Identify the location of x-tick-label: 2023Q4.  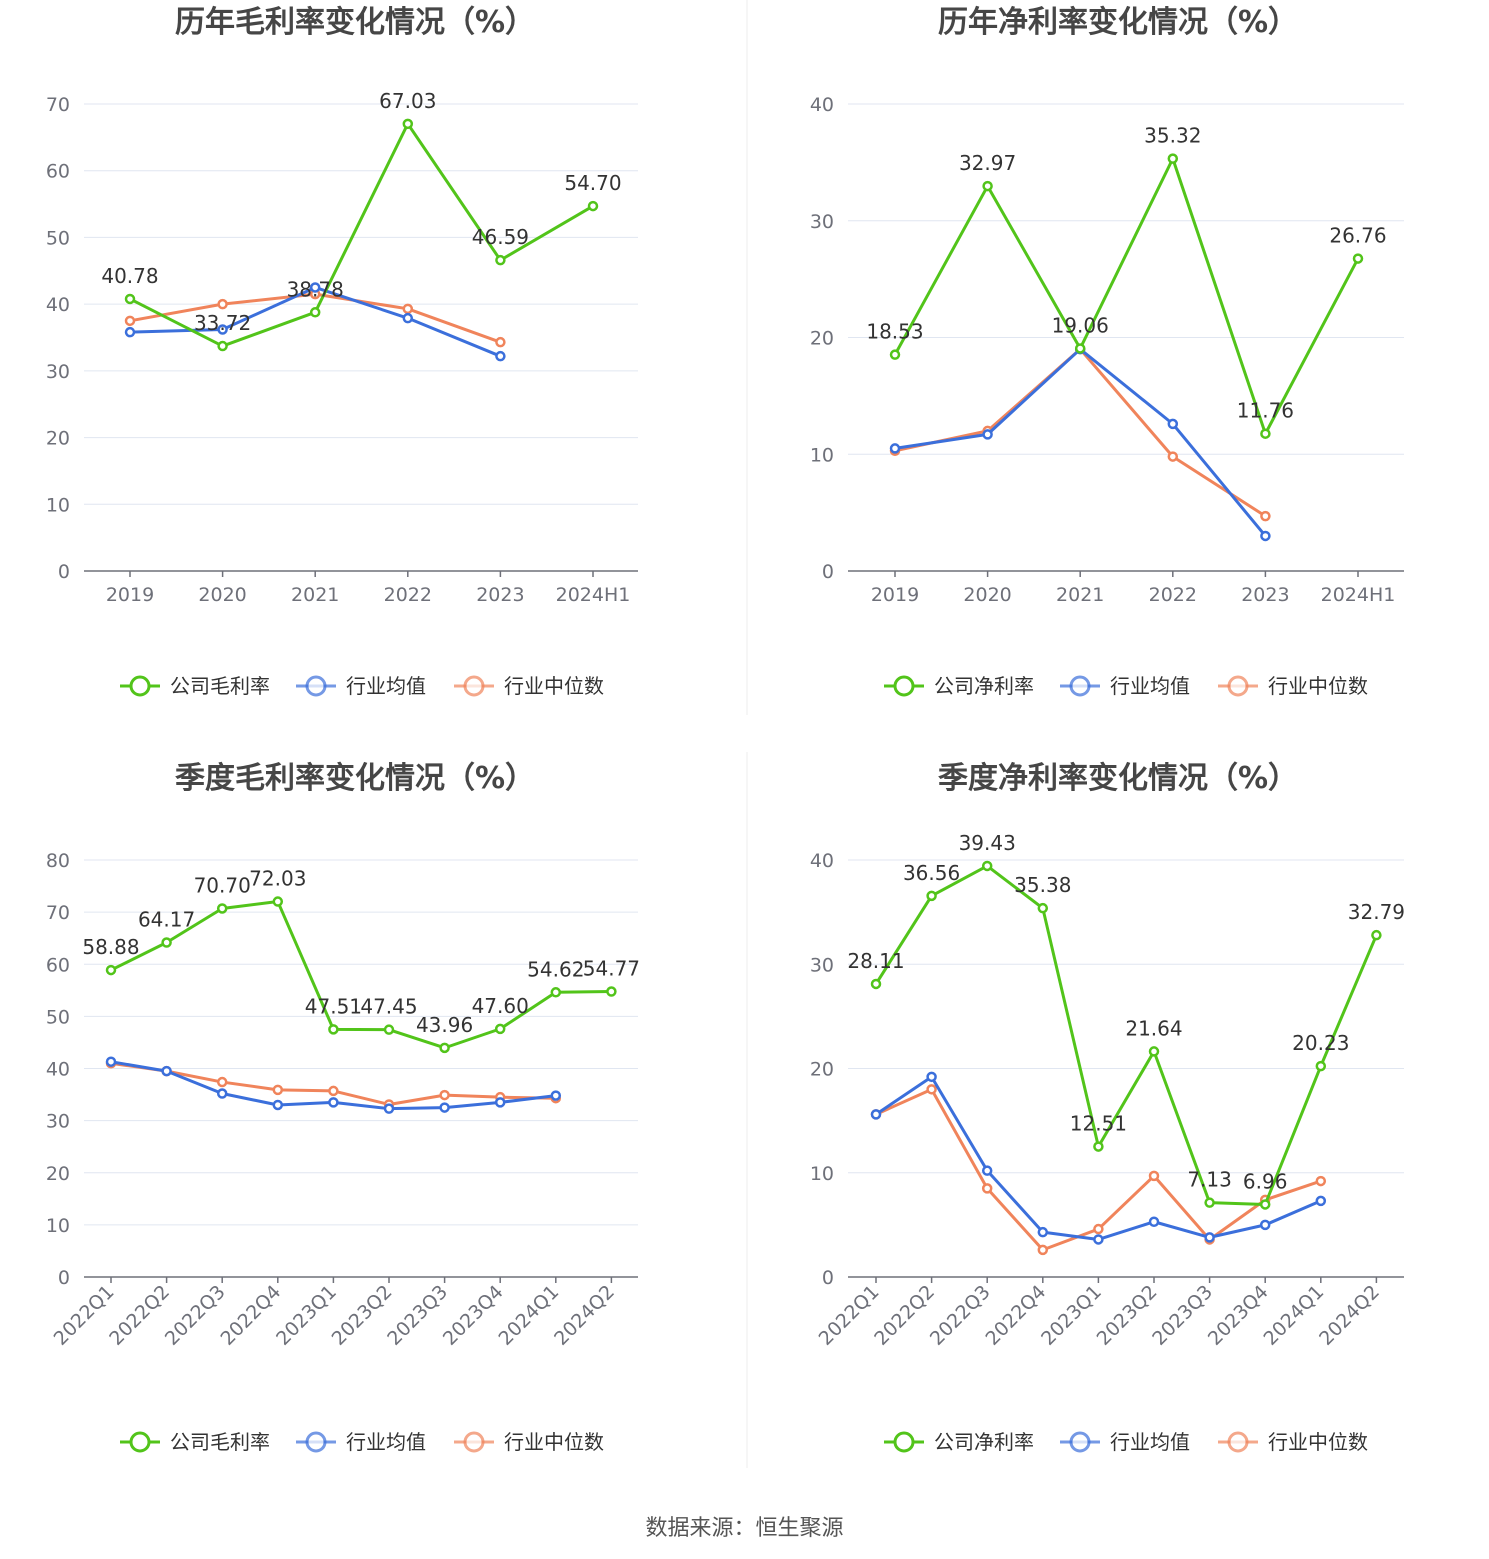
(473, 1315).